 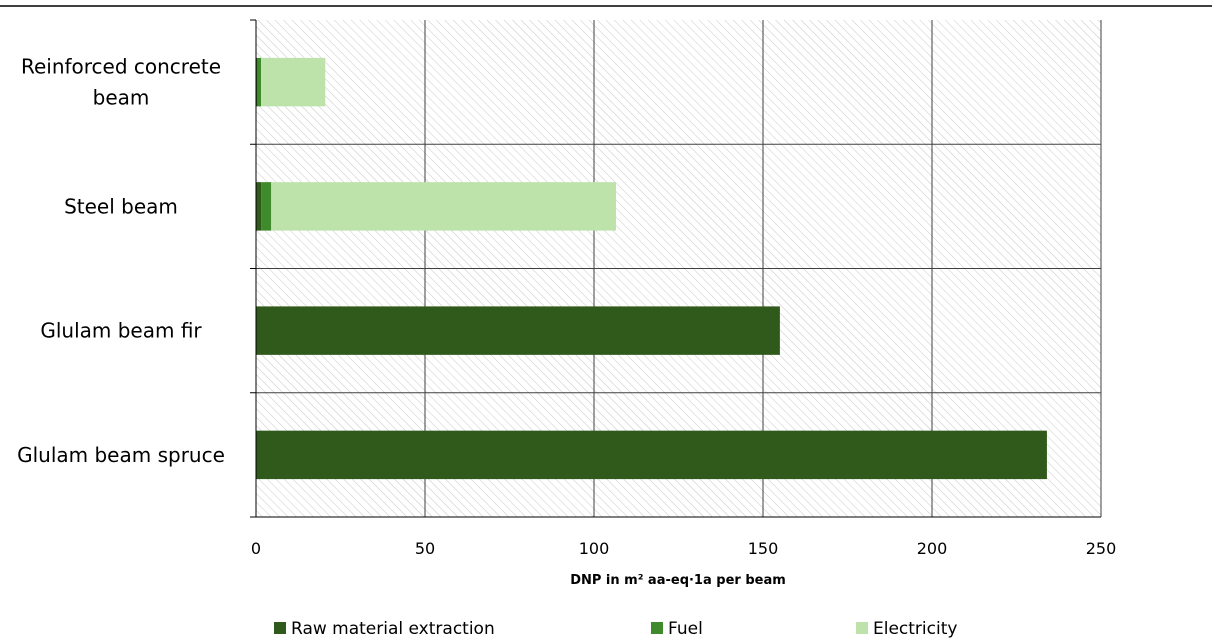 What do you see at coordinates (393, 629) in the screenshot?
I see `legend-label: Raw material extraction` at bounding box center [393, 629].